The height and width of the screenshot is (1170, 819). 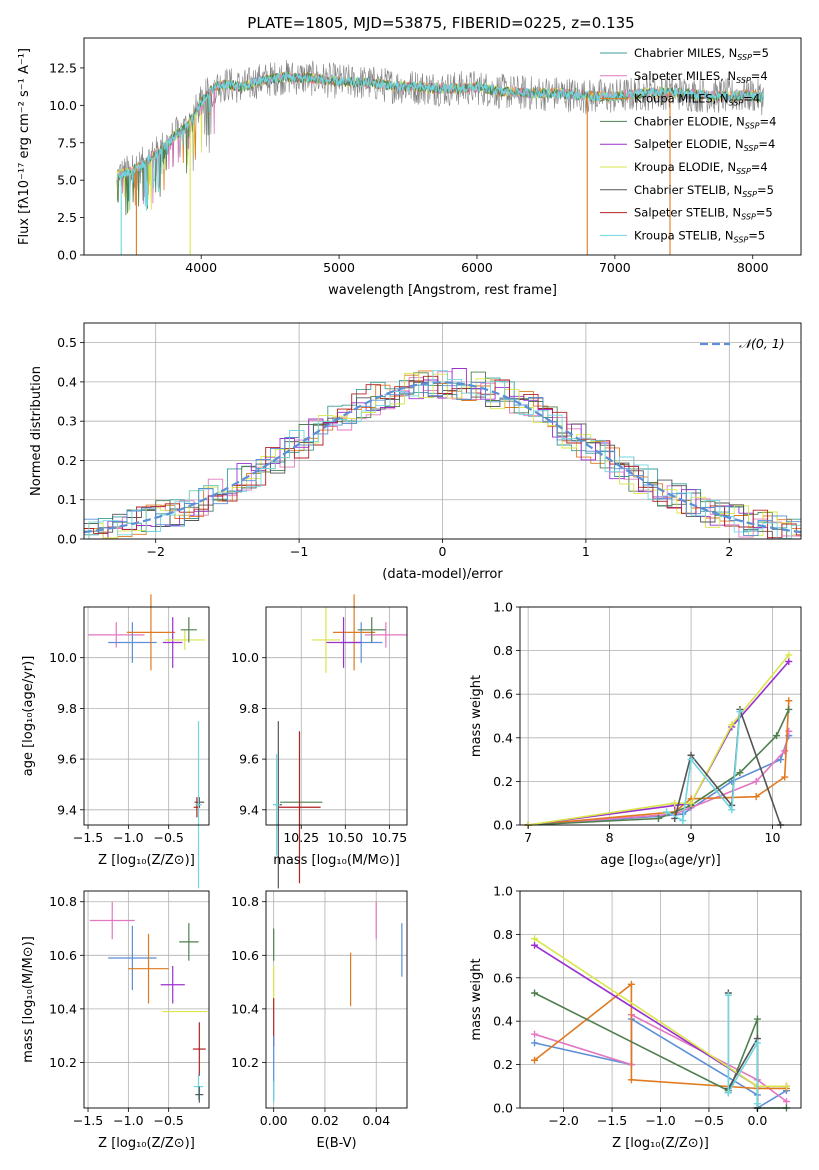 I want to click on mass_vs_ebv-marks, so click(x=338, y=1002).